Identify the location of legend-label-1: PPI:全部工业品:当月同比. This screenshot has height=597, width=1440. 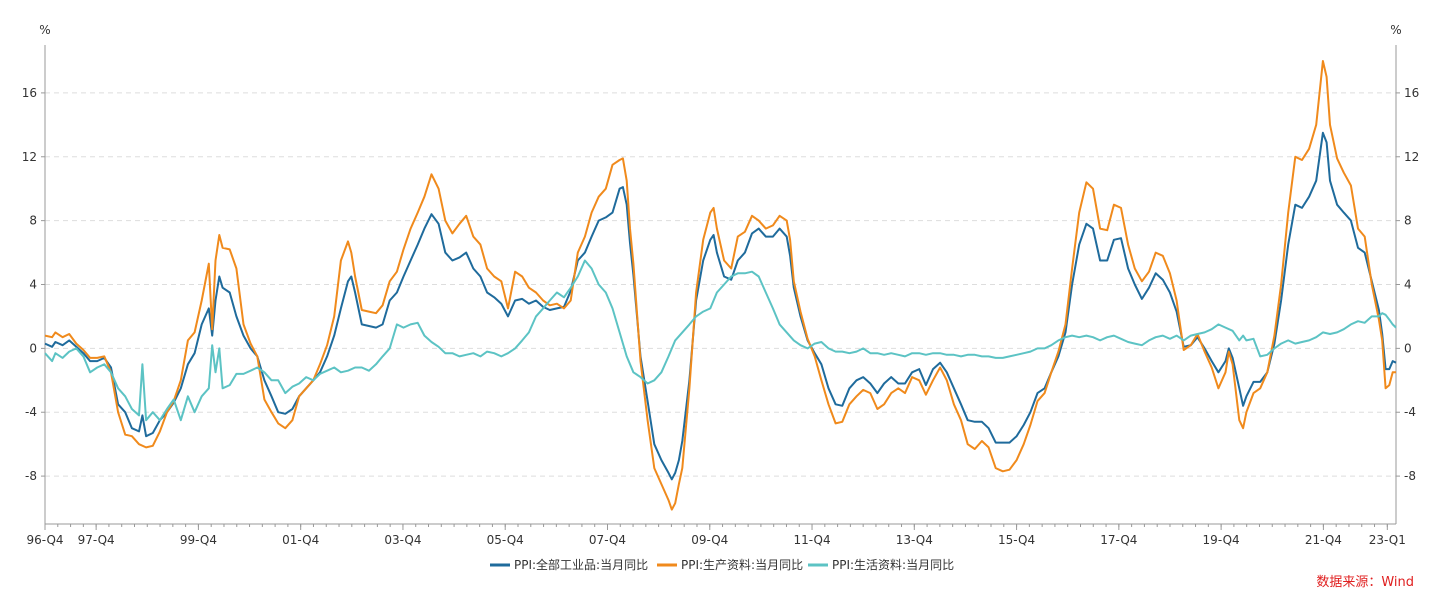
(581, 564).